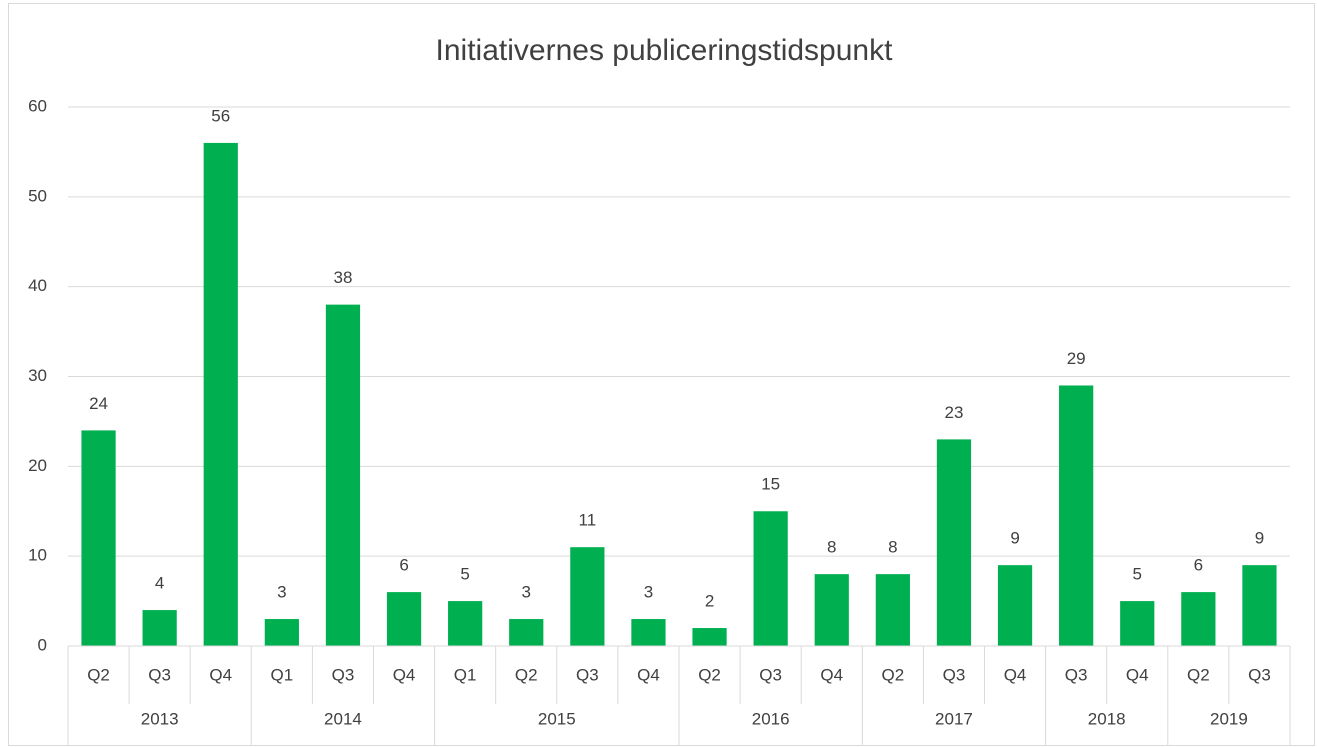  Describe the element at coordinates (771, 718) in the screenshot. I see `group-label: 2016` at that location.